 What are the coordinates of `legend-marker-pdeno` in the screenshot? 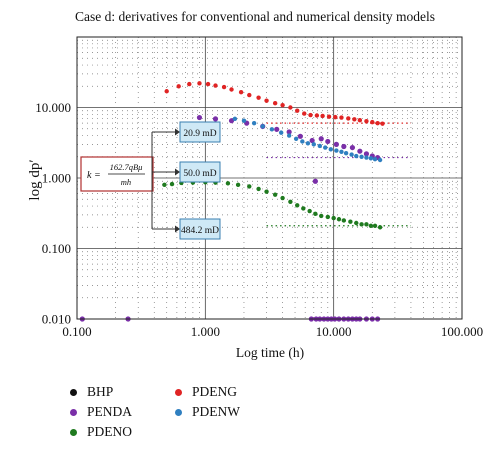 It's located at (73, 432).